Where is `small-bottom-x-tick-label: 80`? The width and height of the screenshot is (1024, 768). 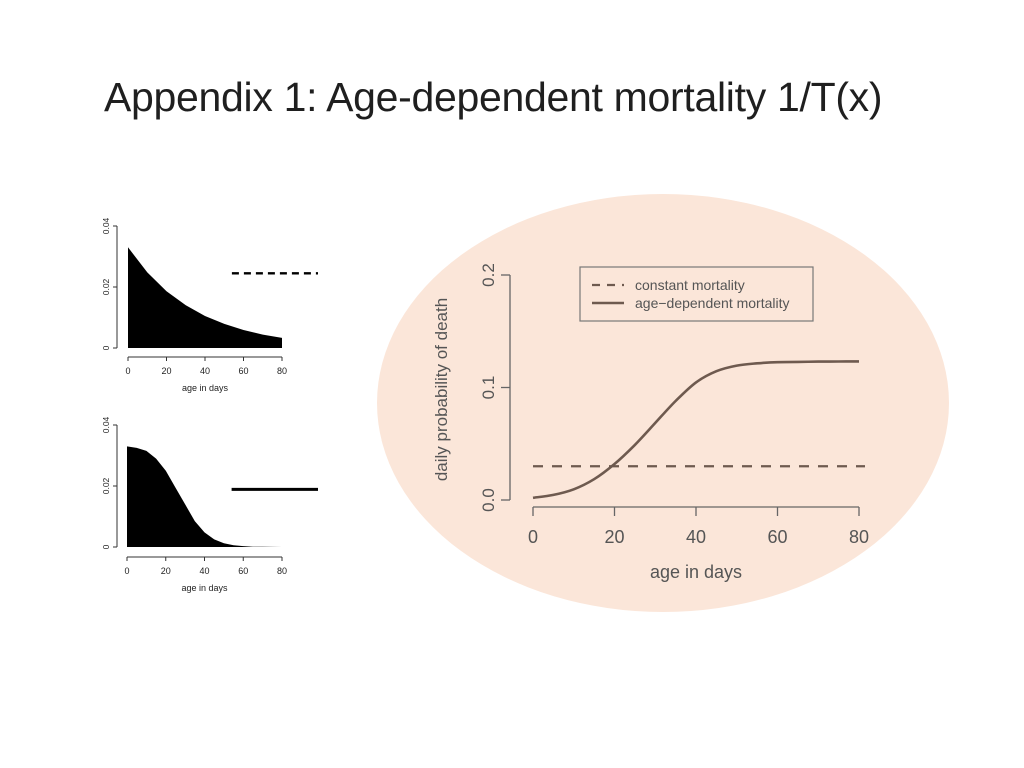
small-bottom-x-tick-label: 80 is located at coordinates (282, 571).